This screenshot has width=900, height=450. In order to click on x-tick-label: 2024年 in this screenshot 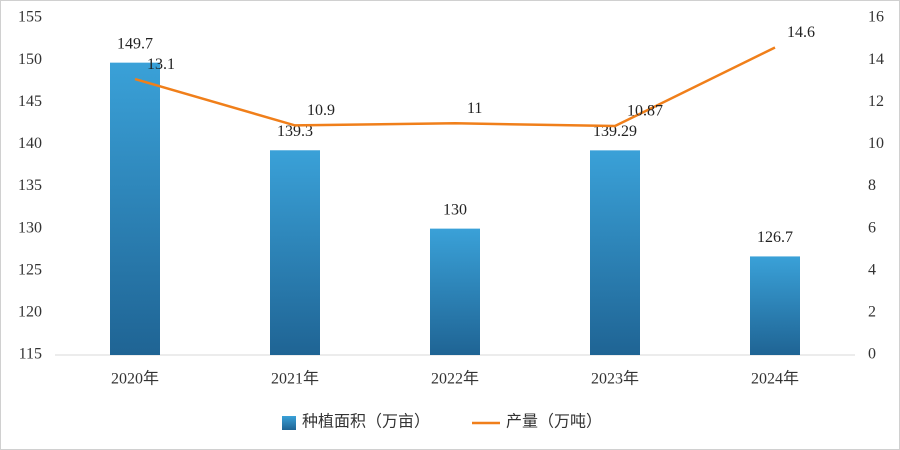, I will do `click(775, 379)`.